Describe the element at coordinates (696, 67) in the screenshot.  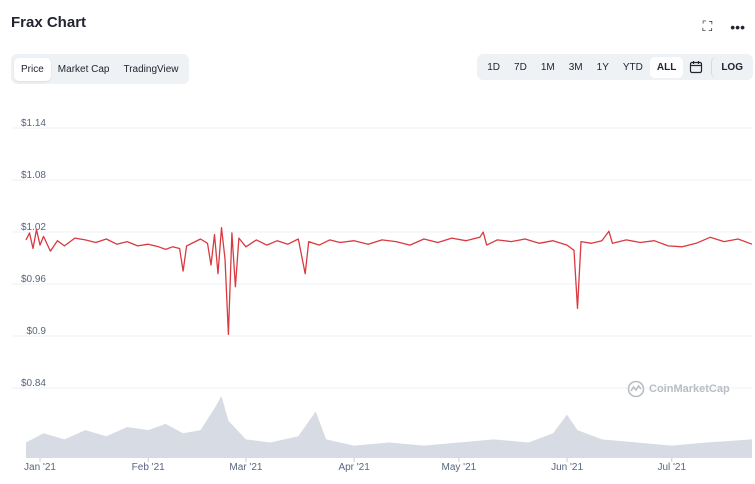
I see `calendar-icon` at that location.